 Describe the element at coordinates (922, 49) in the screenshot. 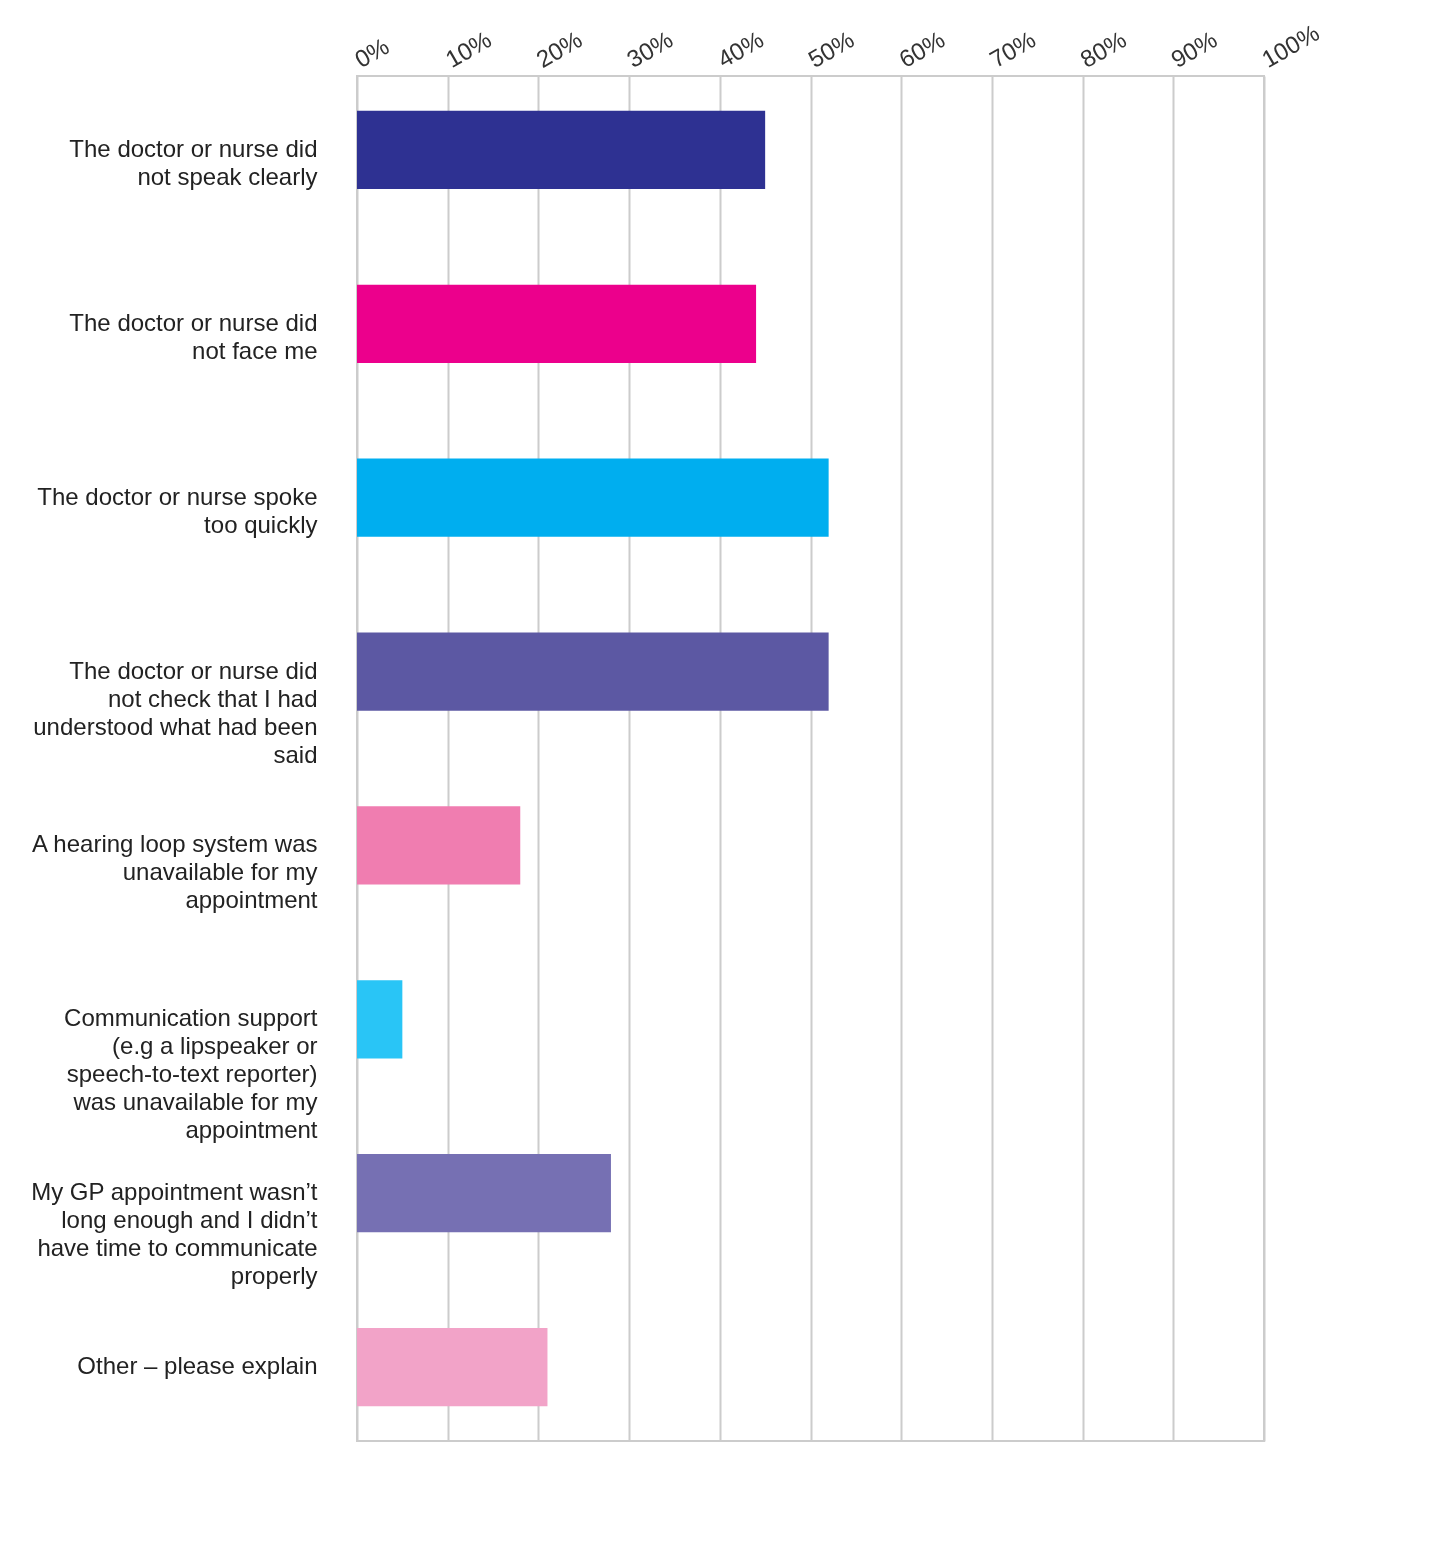

I see `x-tick-label: 60%` at that location.